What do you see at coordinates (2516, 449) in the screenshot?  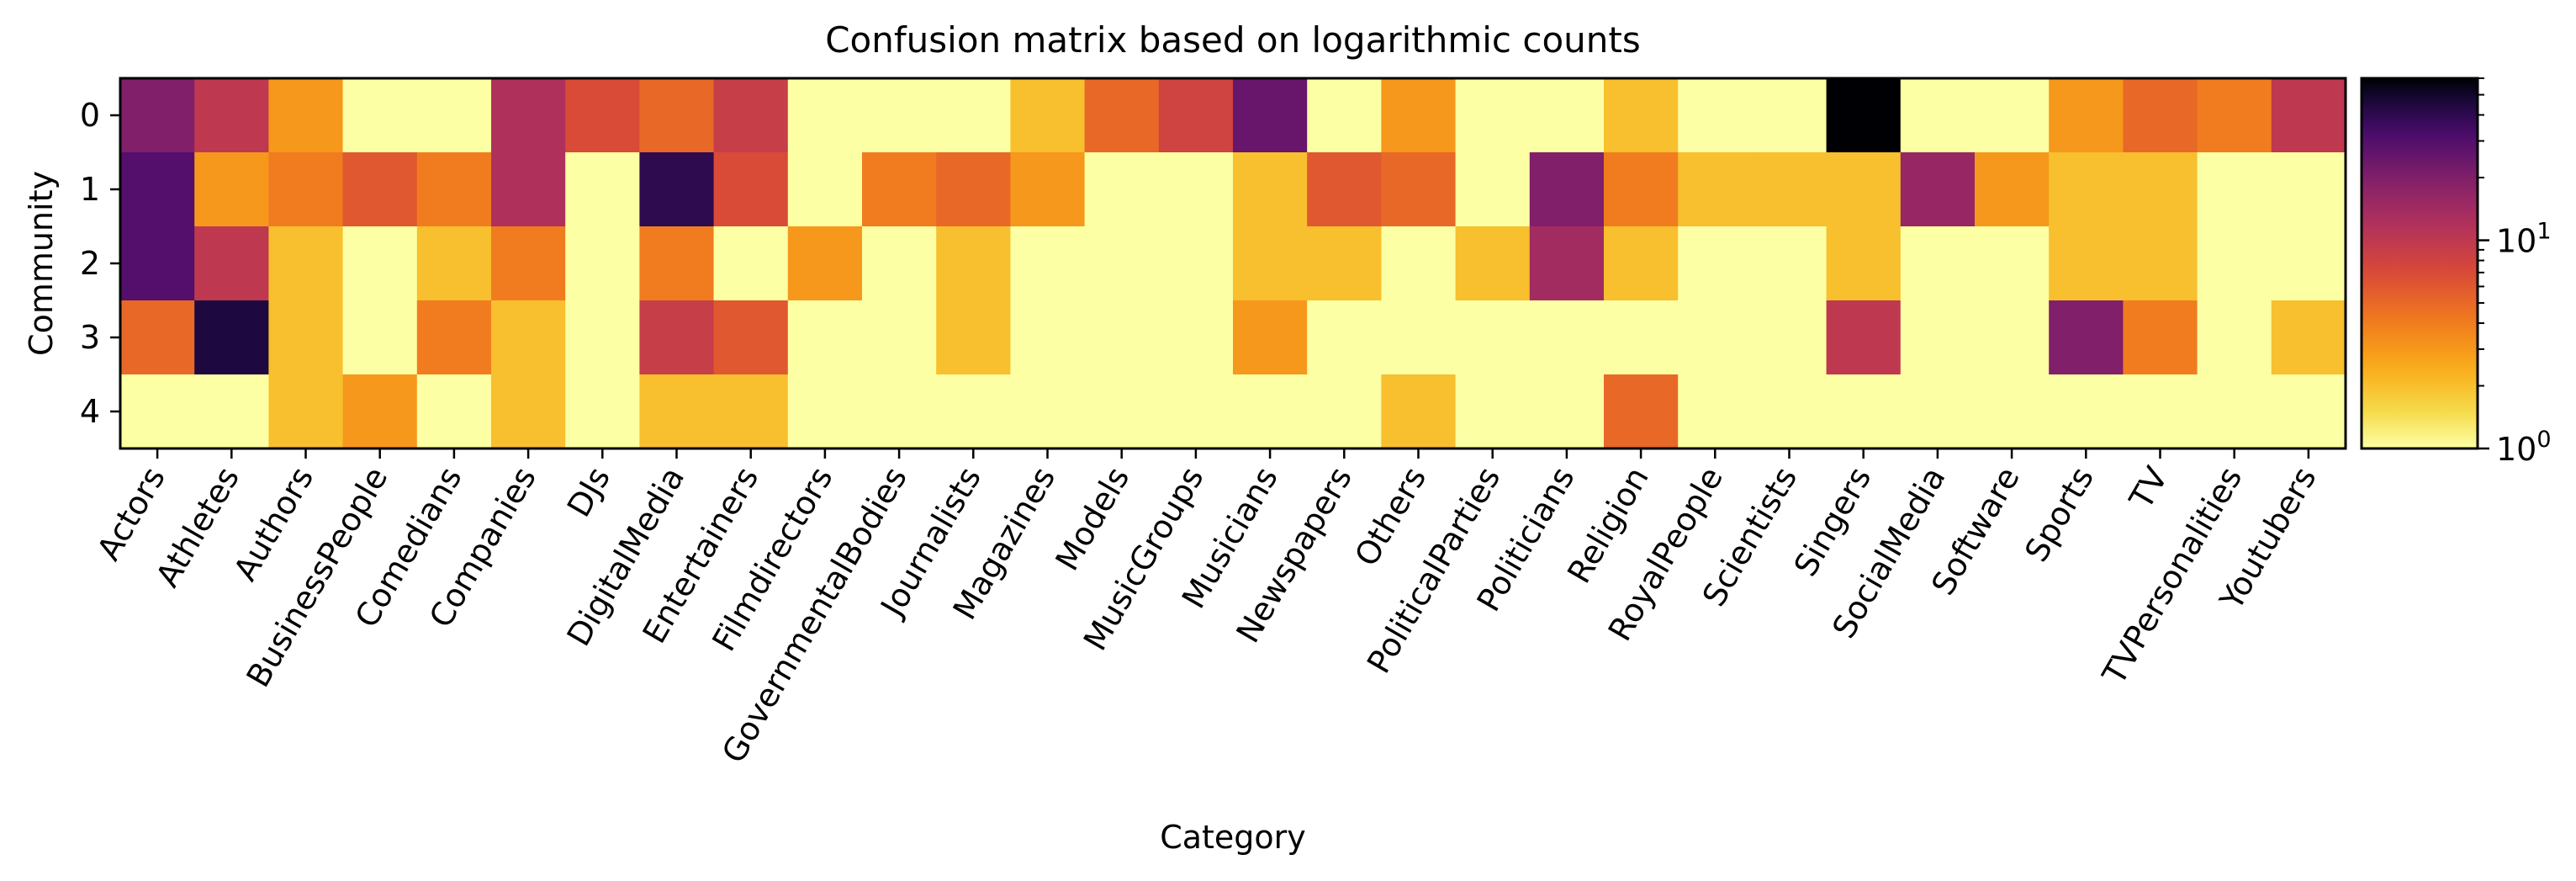 I see `colorbar-tick-base: 10` at bounding box center [2516, 449].